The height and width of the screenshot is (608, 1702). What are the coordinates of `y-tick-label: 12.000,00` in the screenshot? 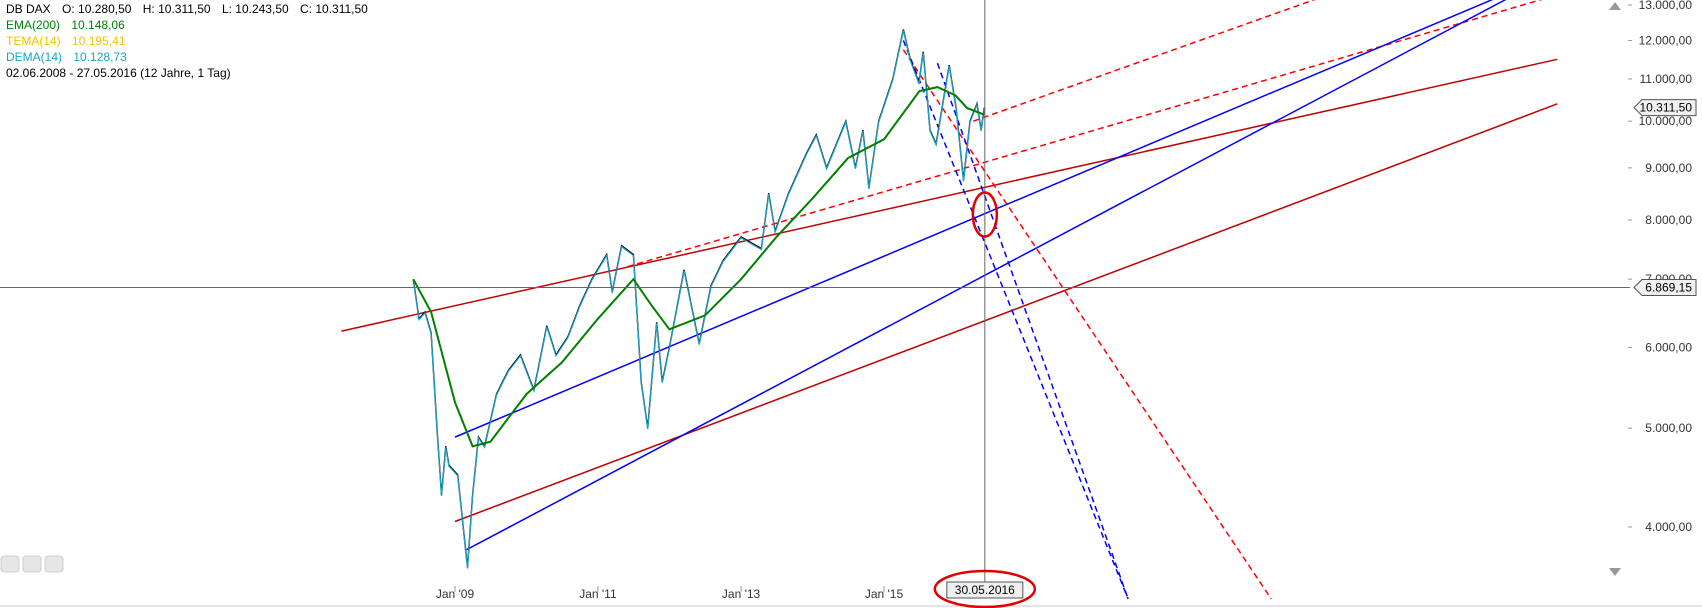 It's located at (1666, 40).